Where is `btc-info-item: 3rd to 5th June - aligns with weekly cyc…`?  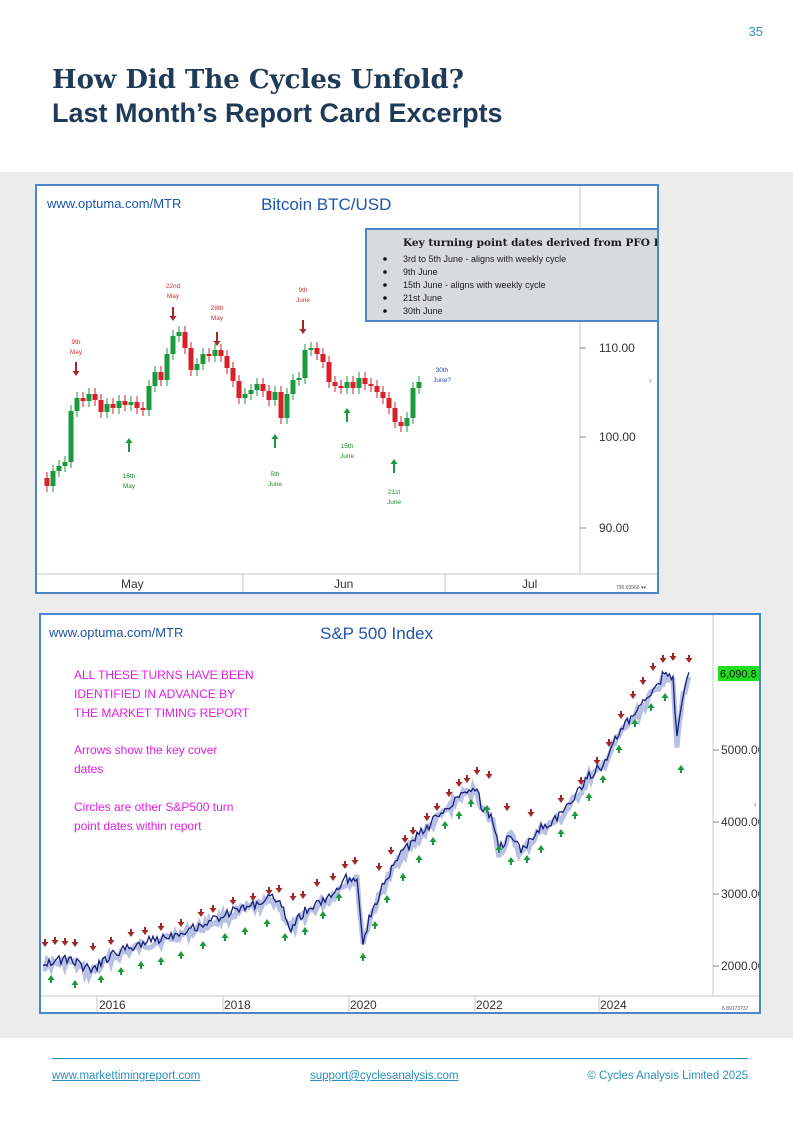 btc-info-item: 3rd to 5th June - aligns with weekly cyc… is located at coordinates (484, 259).